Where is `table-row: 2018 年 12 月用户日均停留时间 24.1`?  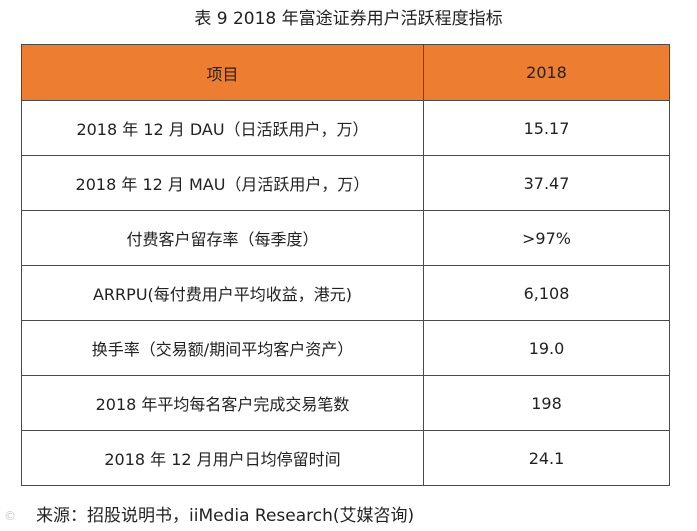 table-row: 2018 年 12 月用户日均停留时间 24.1 is located at coordinates (345, 458).